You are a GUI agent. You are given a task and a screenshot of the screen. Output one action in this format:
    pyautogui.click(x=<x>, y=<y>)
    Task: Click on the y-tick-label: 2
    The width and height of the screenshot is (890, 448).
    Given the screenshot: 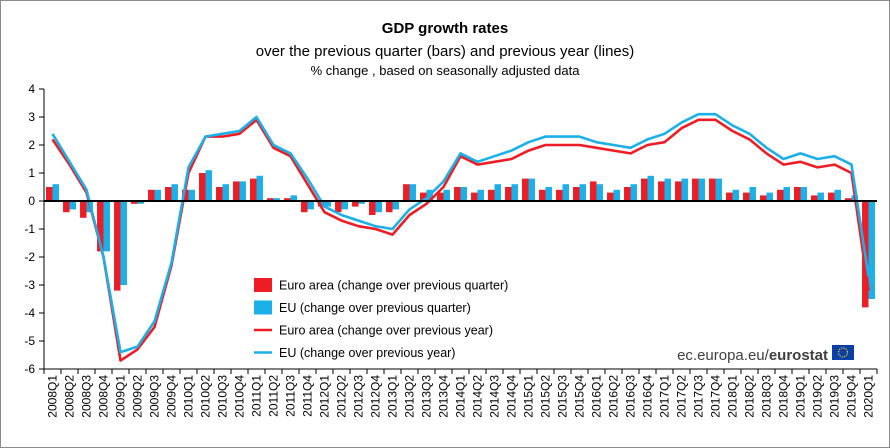 What is the action you would take?
    pyautogui.click(x=31, y=145)
    